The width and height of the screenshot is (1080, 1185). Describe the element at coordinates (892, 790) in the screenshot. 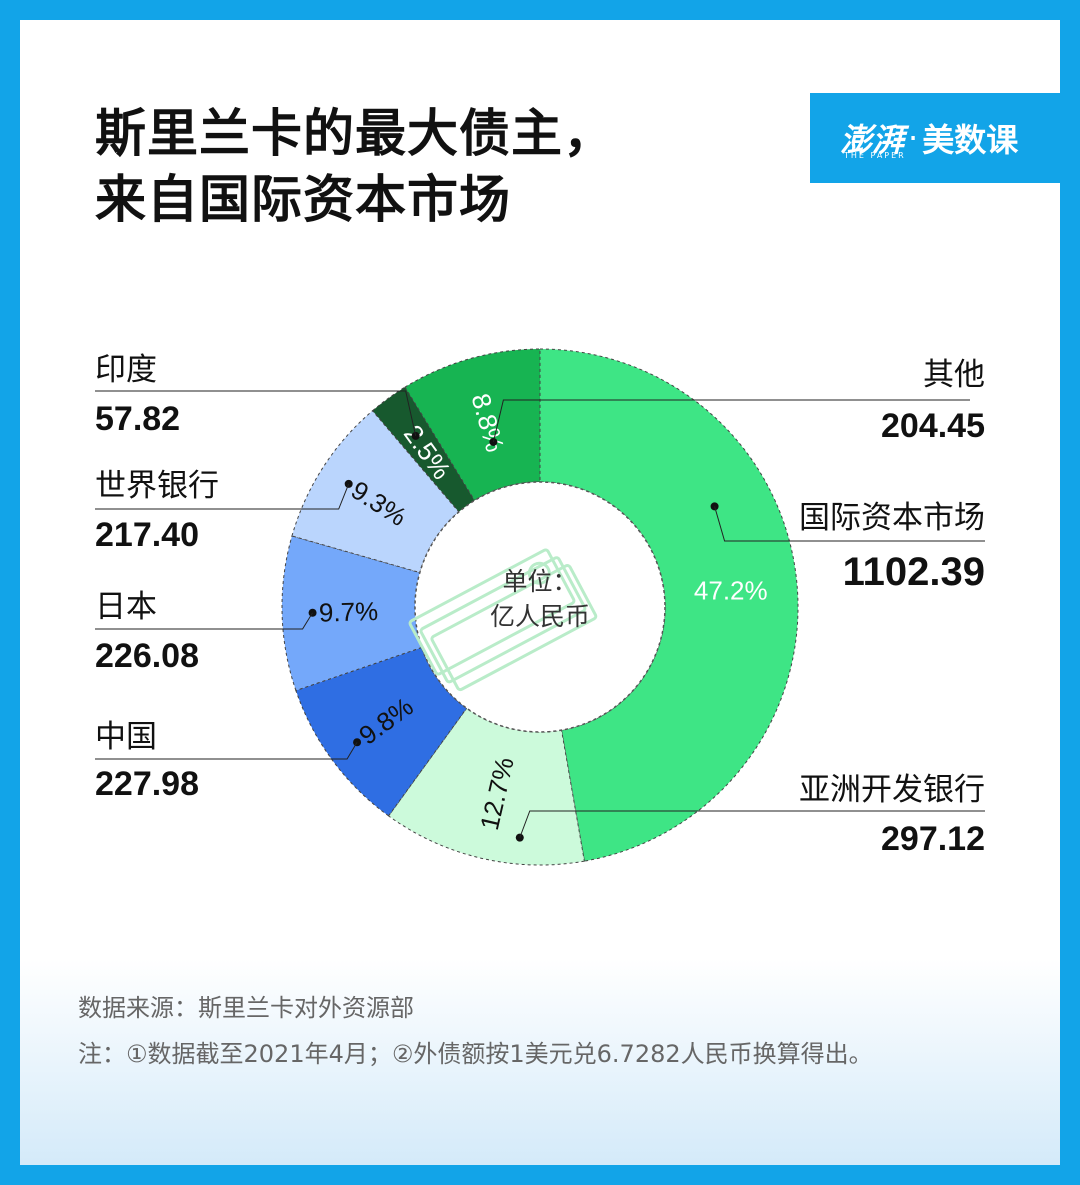

I see `category-name-label: 亚洲开发银行` at that location.